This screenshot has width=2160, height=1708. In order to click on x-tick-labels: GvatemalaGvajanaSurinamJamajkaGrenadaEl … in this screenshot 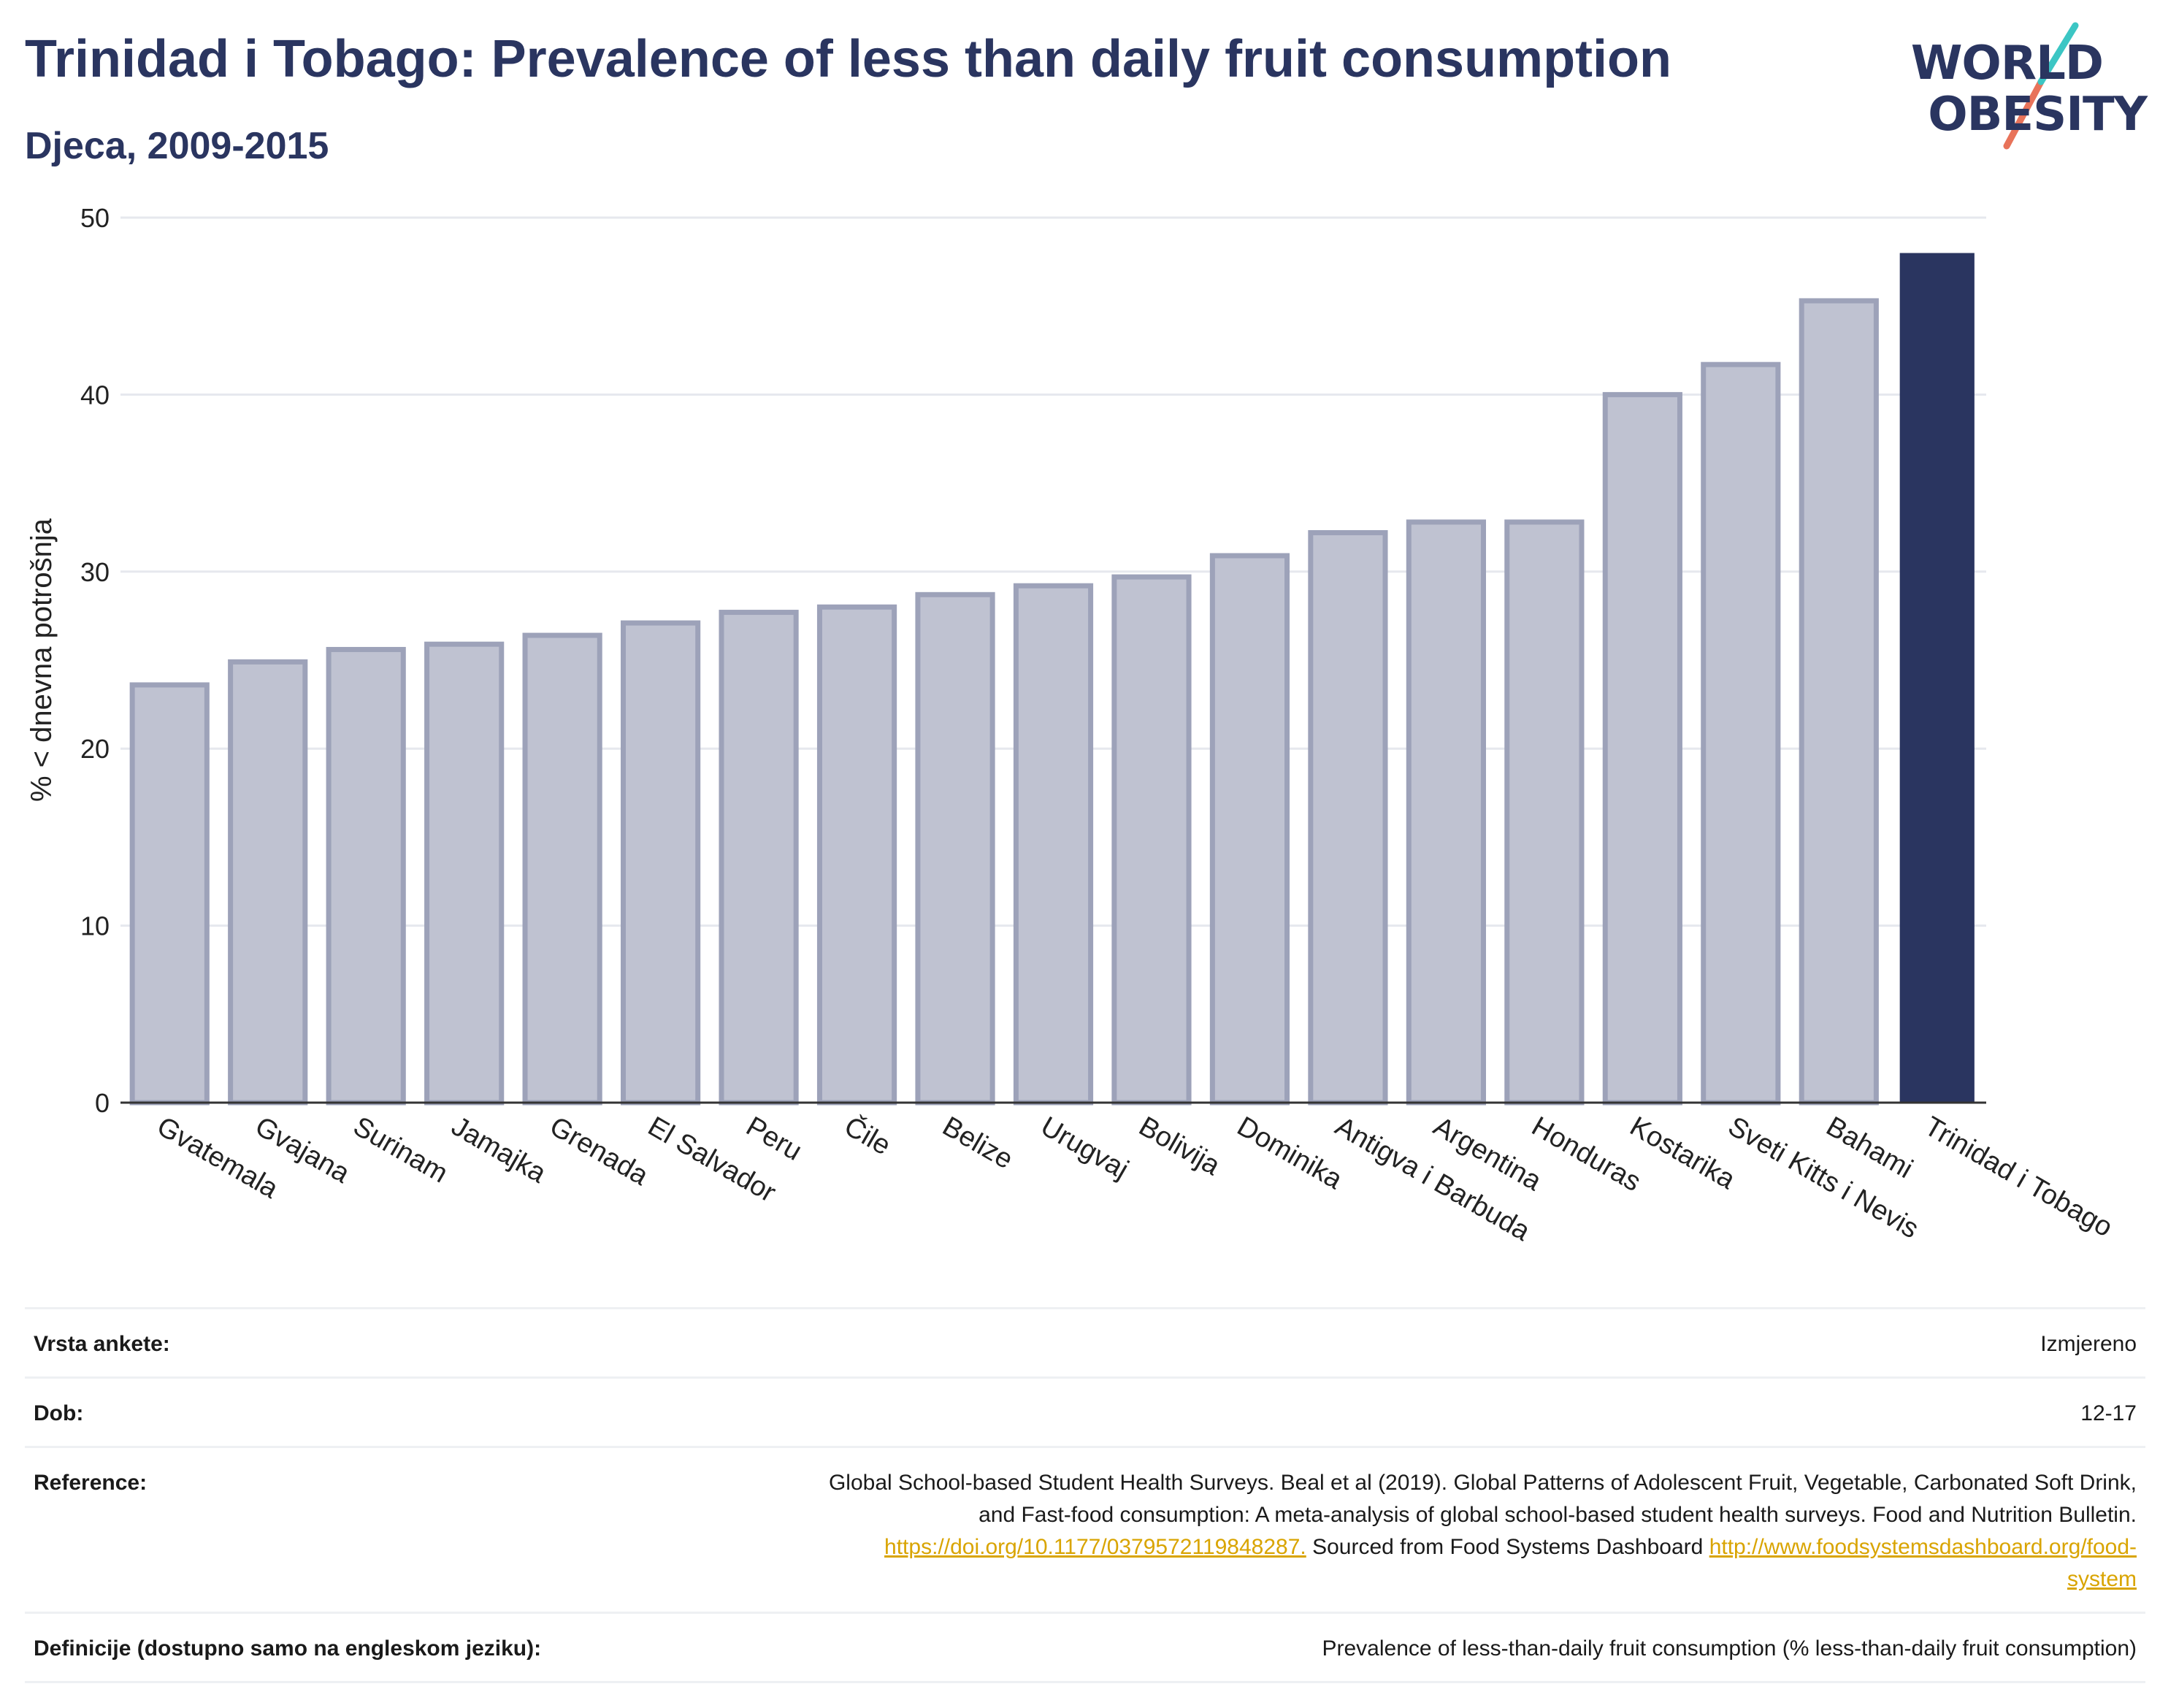, I will do `click(1135, 1179)`.